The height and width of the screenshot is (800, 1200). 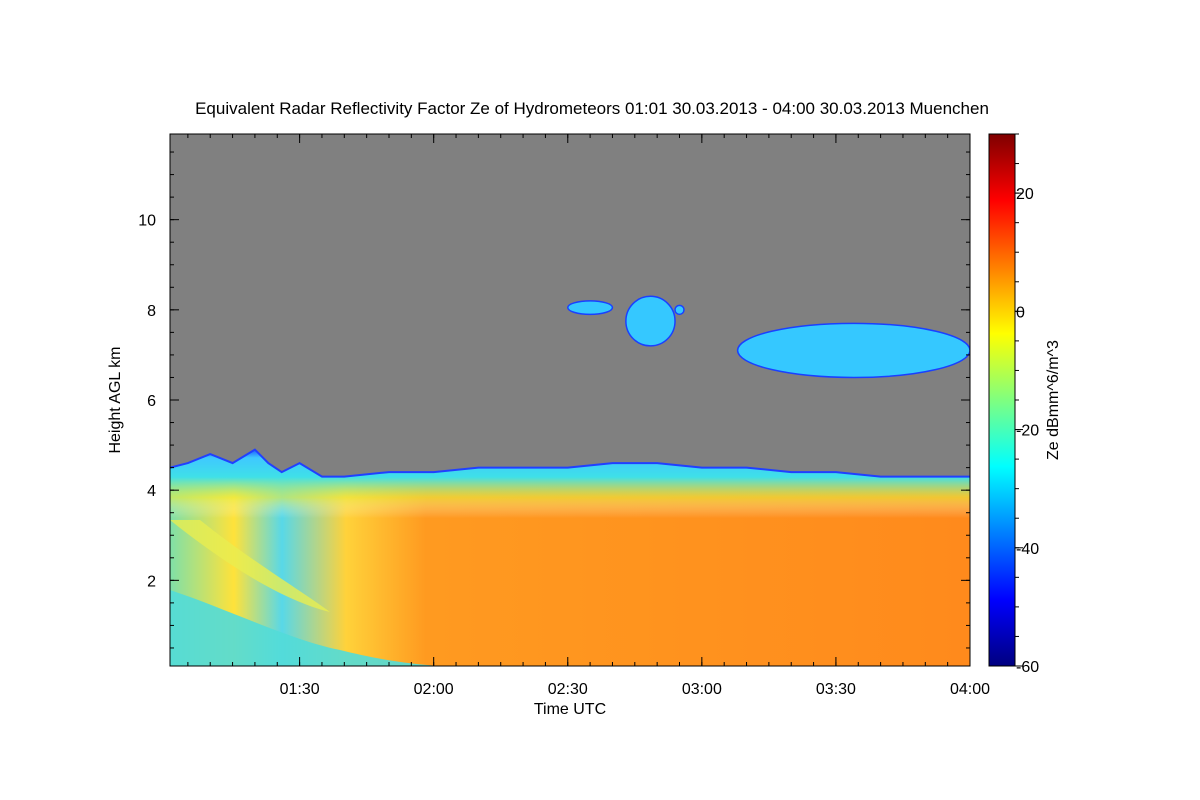 I want to click on y-tick-label: 6, so click(x=151, y=401).